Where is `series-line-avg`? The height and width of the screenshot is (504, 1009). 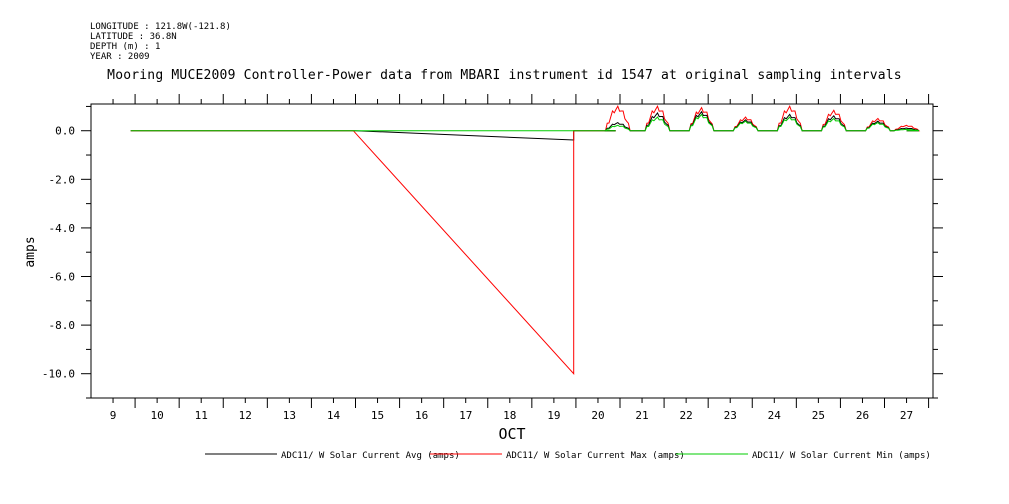 series-line-avg is located at coordinates (373, 135).